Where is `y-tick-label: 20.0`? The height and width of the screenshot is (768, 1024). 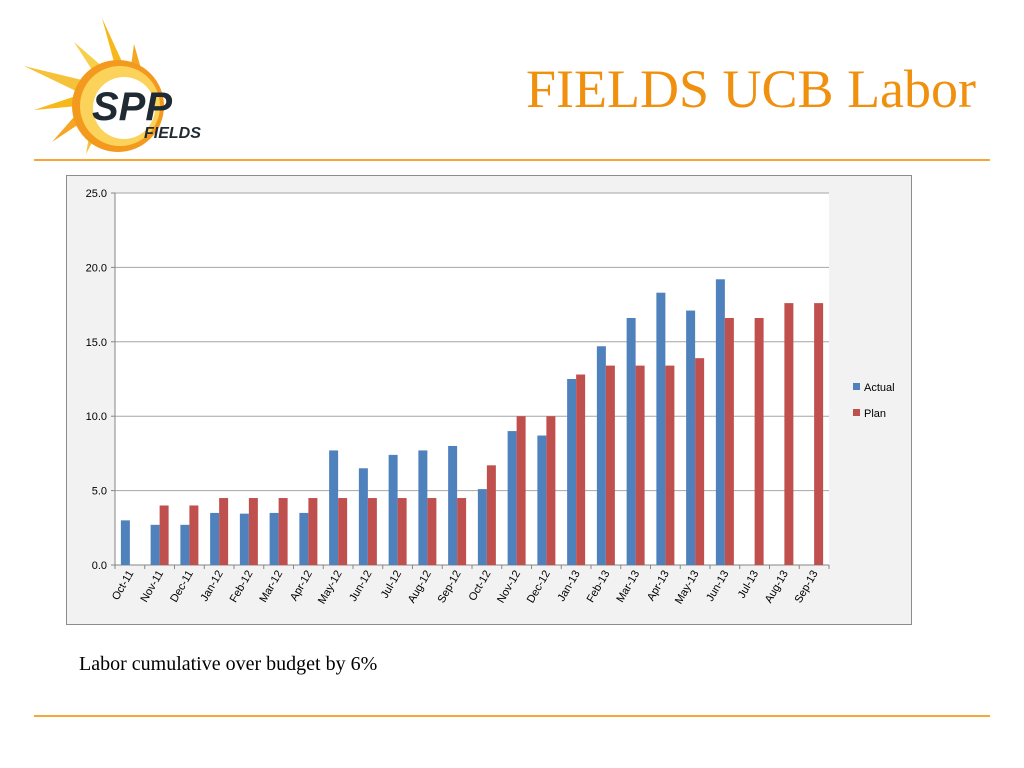 y-tick-label: 20.0 is located at coordinates (96, 268).